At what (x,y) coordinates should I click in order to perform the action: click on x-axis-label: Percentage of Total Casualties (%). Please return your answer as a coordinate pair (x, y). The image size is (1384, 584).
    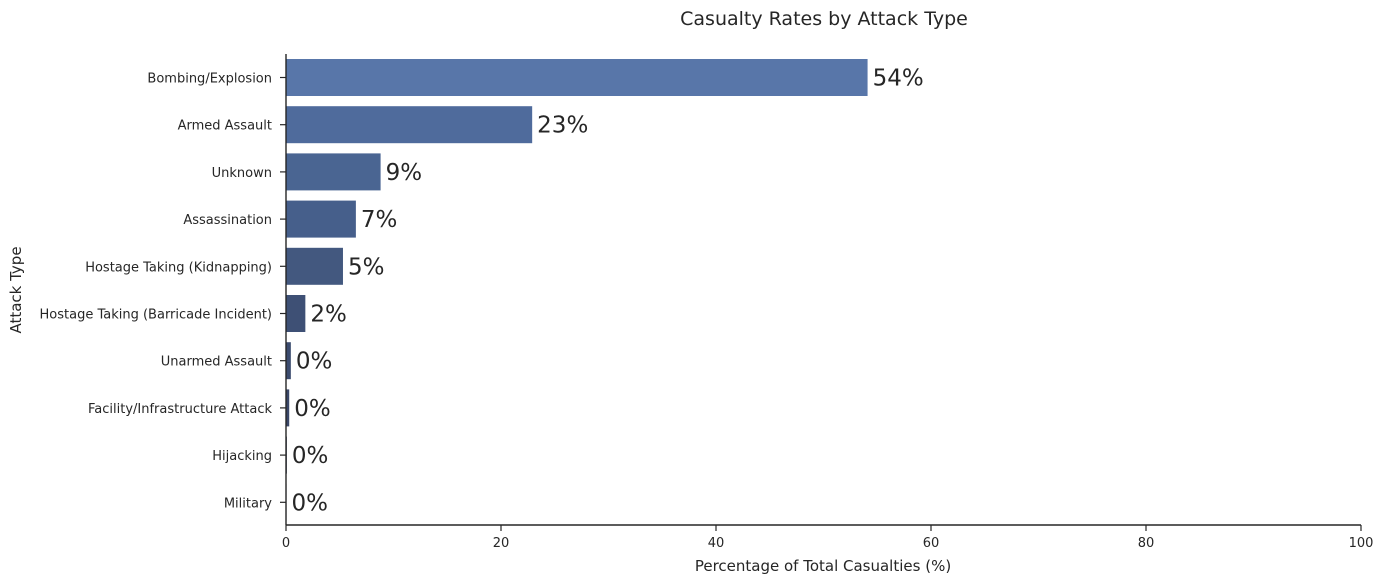
    Looking at the image, I should click on (823, 566).